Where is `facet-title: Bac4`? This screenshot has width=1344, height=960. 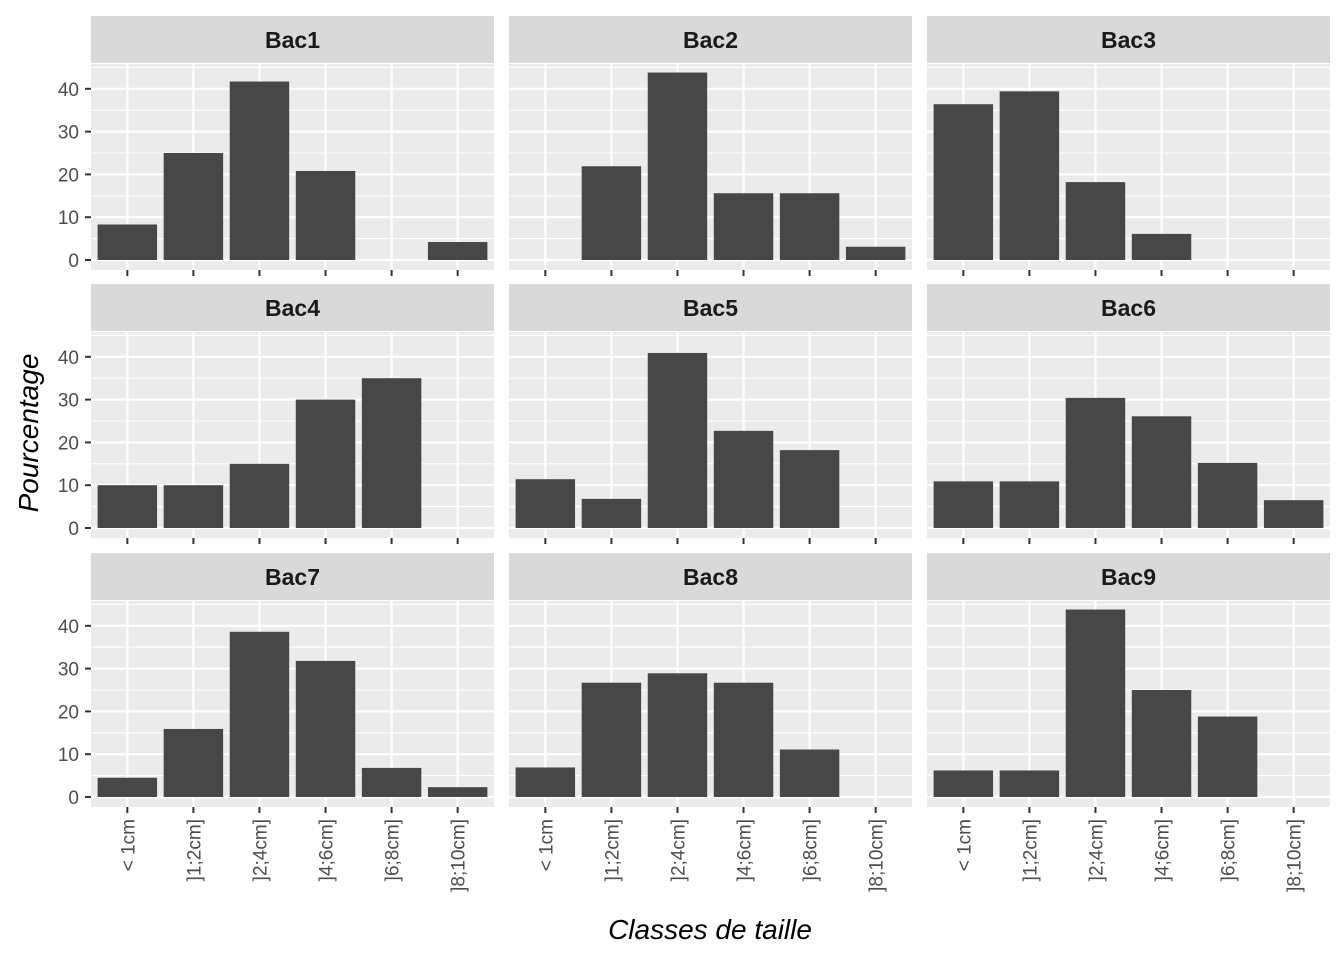 facet-title: Bac4 is located at coordinates (292, 308).